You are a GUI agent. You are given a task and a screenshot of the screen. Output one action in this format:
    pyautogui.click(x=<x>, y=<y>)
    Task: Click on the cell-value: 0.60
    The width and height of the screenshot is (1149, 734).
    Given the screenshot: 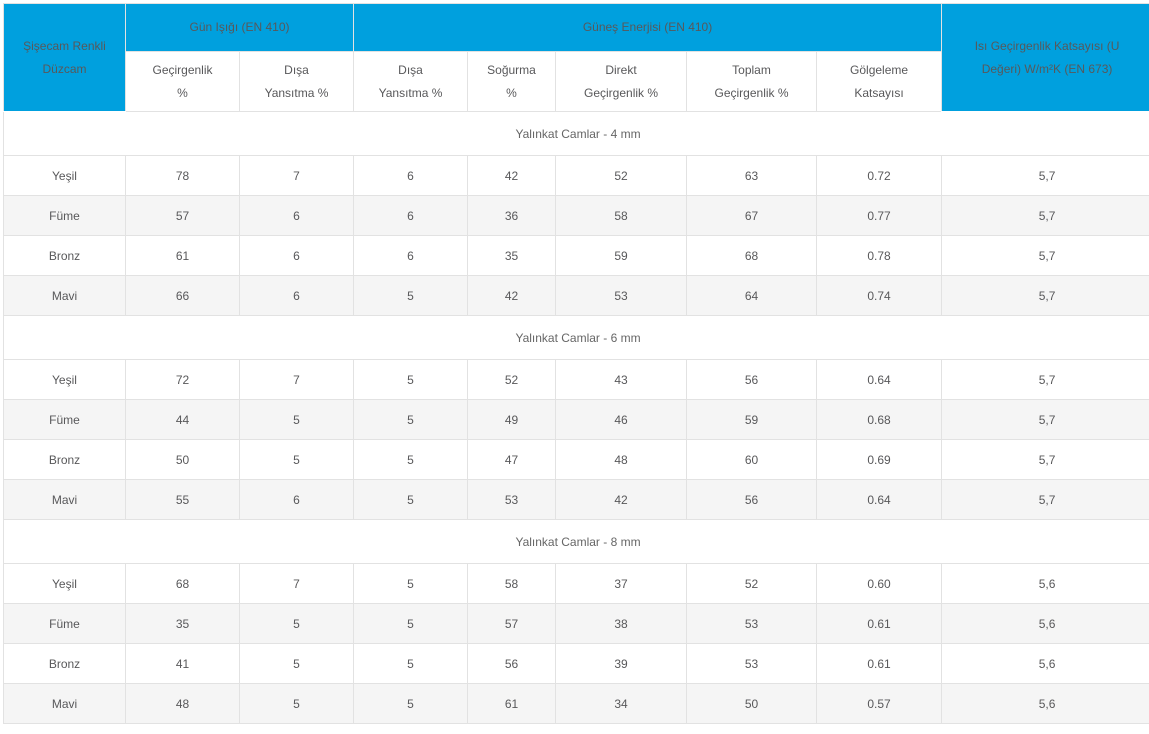 What is the action you would take?
    pyautogui.click(x=879, y=583)
    